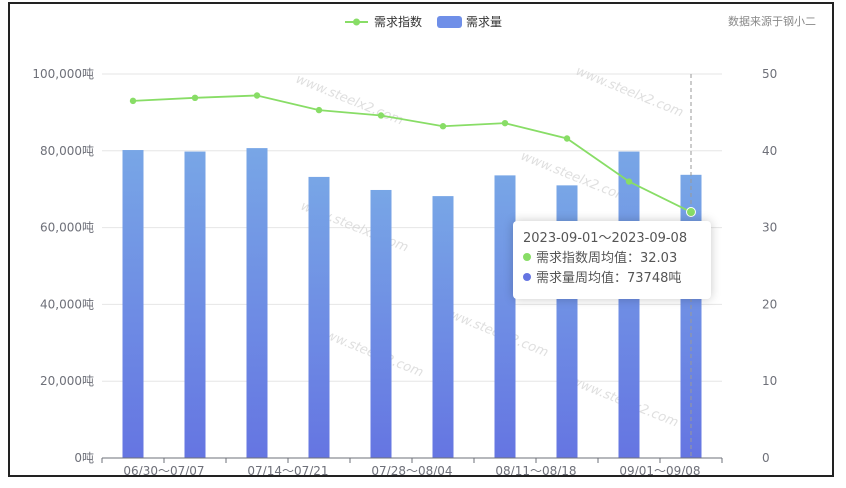 Image resolution: width=846 pixels, height=488 pixels. What do you see at coordinates (605, 238) in the screenshot?
I see `tooltip-title: 2023-09-01～2023-09-08` at bounding box center [605, 238].